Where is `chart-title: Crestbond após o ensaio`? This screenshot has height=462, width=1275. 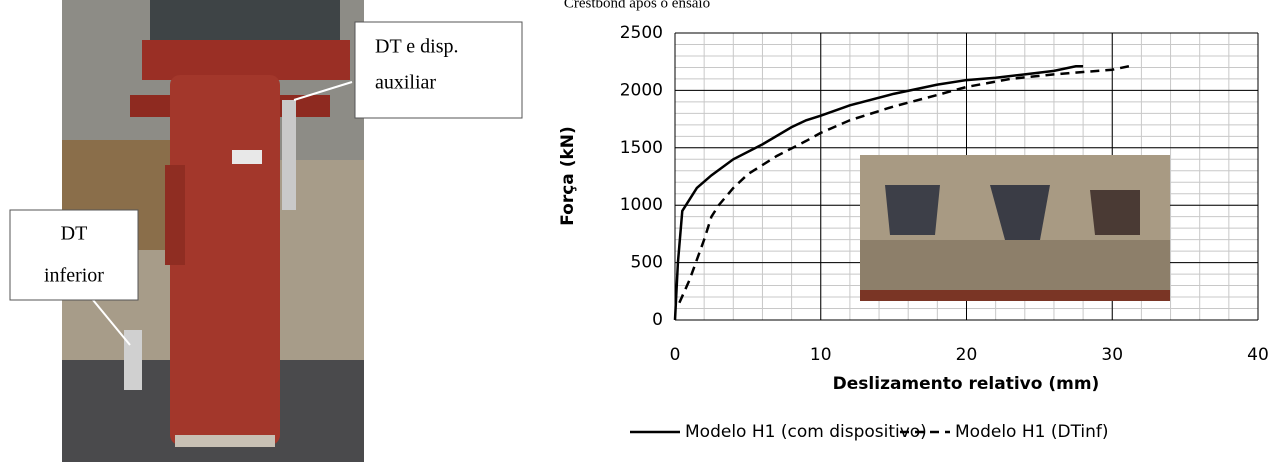
chart-title: Crestbond após o ensaio is located at coordinates (637, 5).